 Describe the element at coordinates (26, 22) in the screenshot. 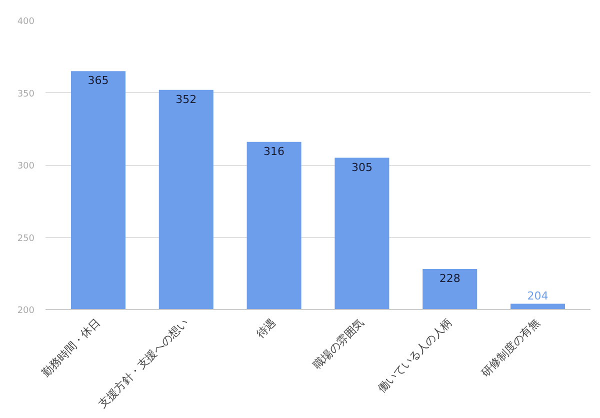

I see `y-tick-label: 400` at that location.